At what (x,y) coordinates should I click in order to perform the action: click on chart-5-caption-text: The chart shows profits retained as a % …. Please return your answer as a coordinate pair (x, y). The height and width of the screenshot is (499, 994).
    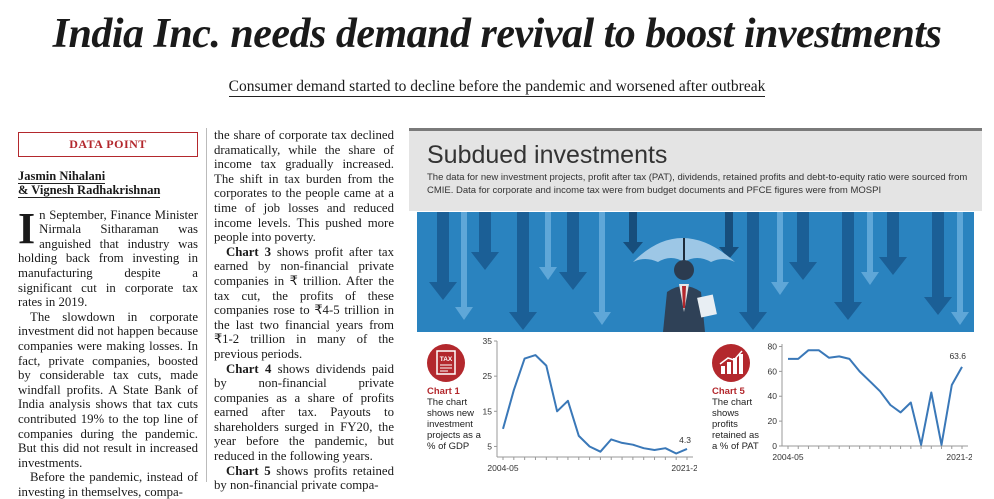
    Looking at the image, I should click on (735, 424).